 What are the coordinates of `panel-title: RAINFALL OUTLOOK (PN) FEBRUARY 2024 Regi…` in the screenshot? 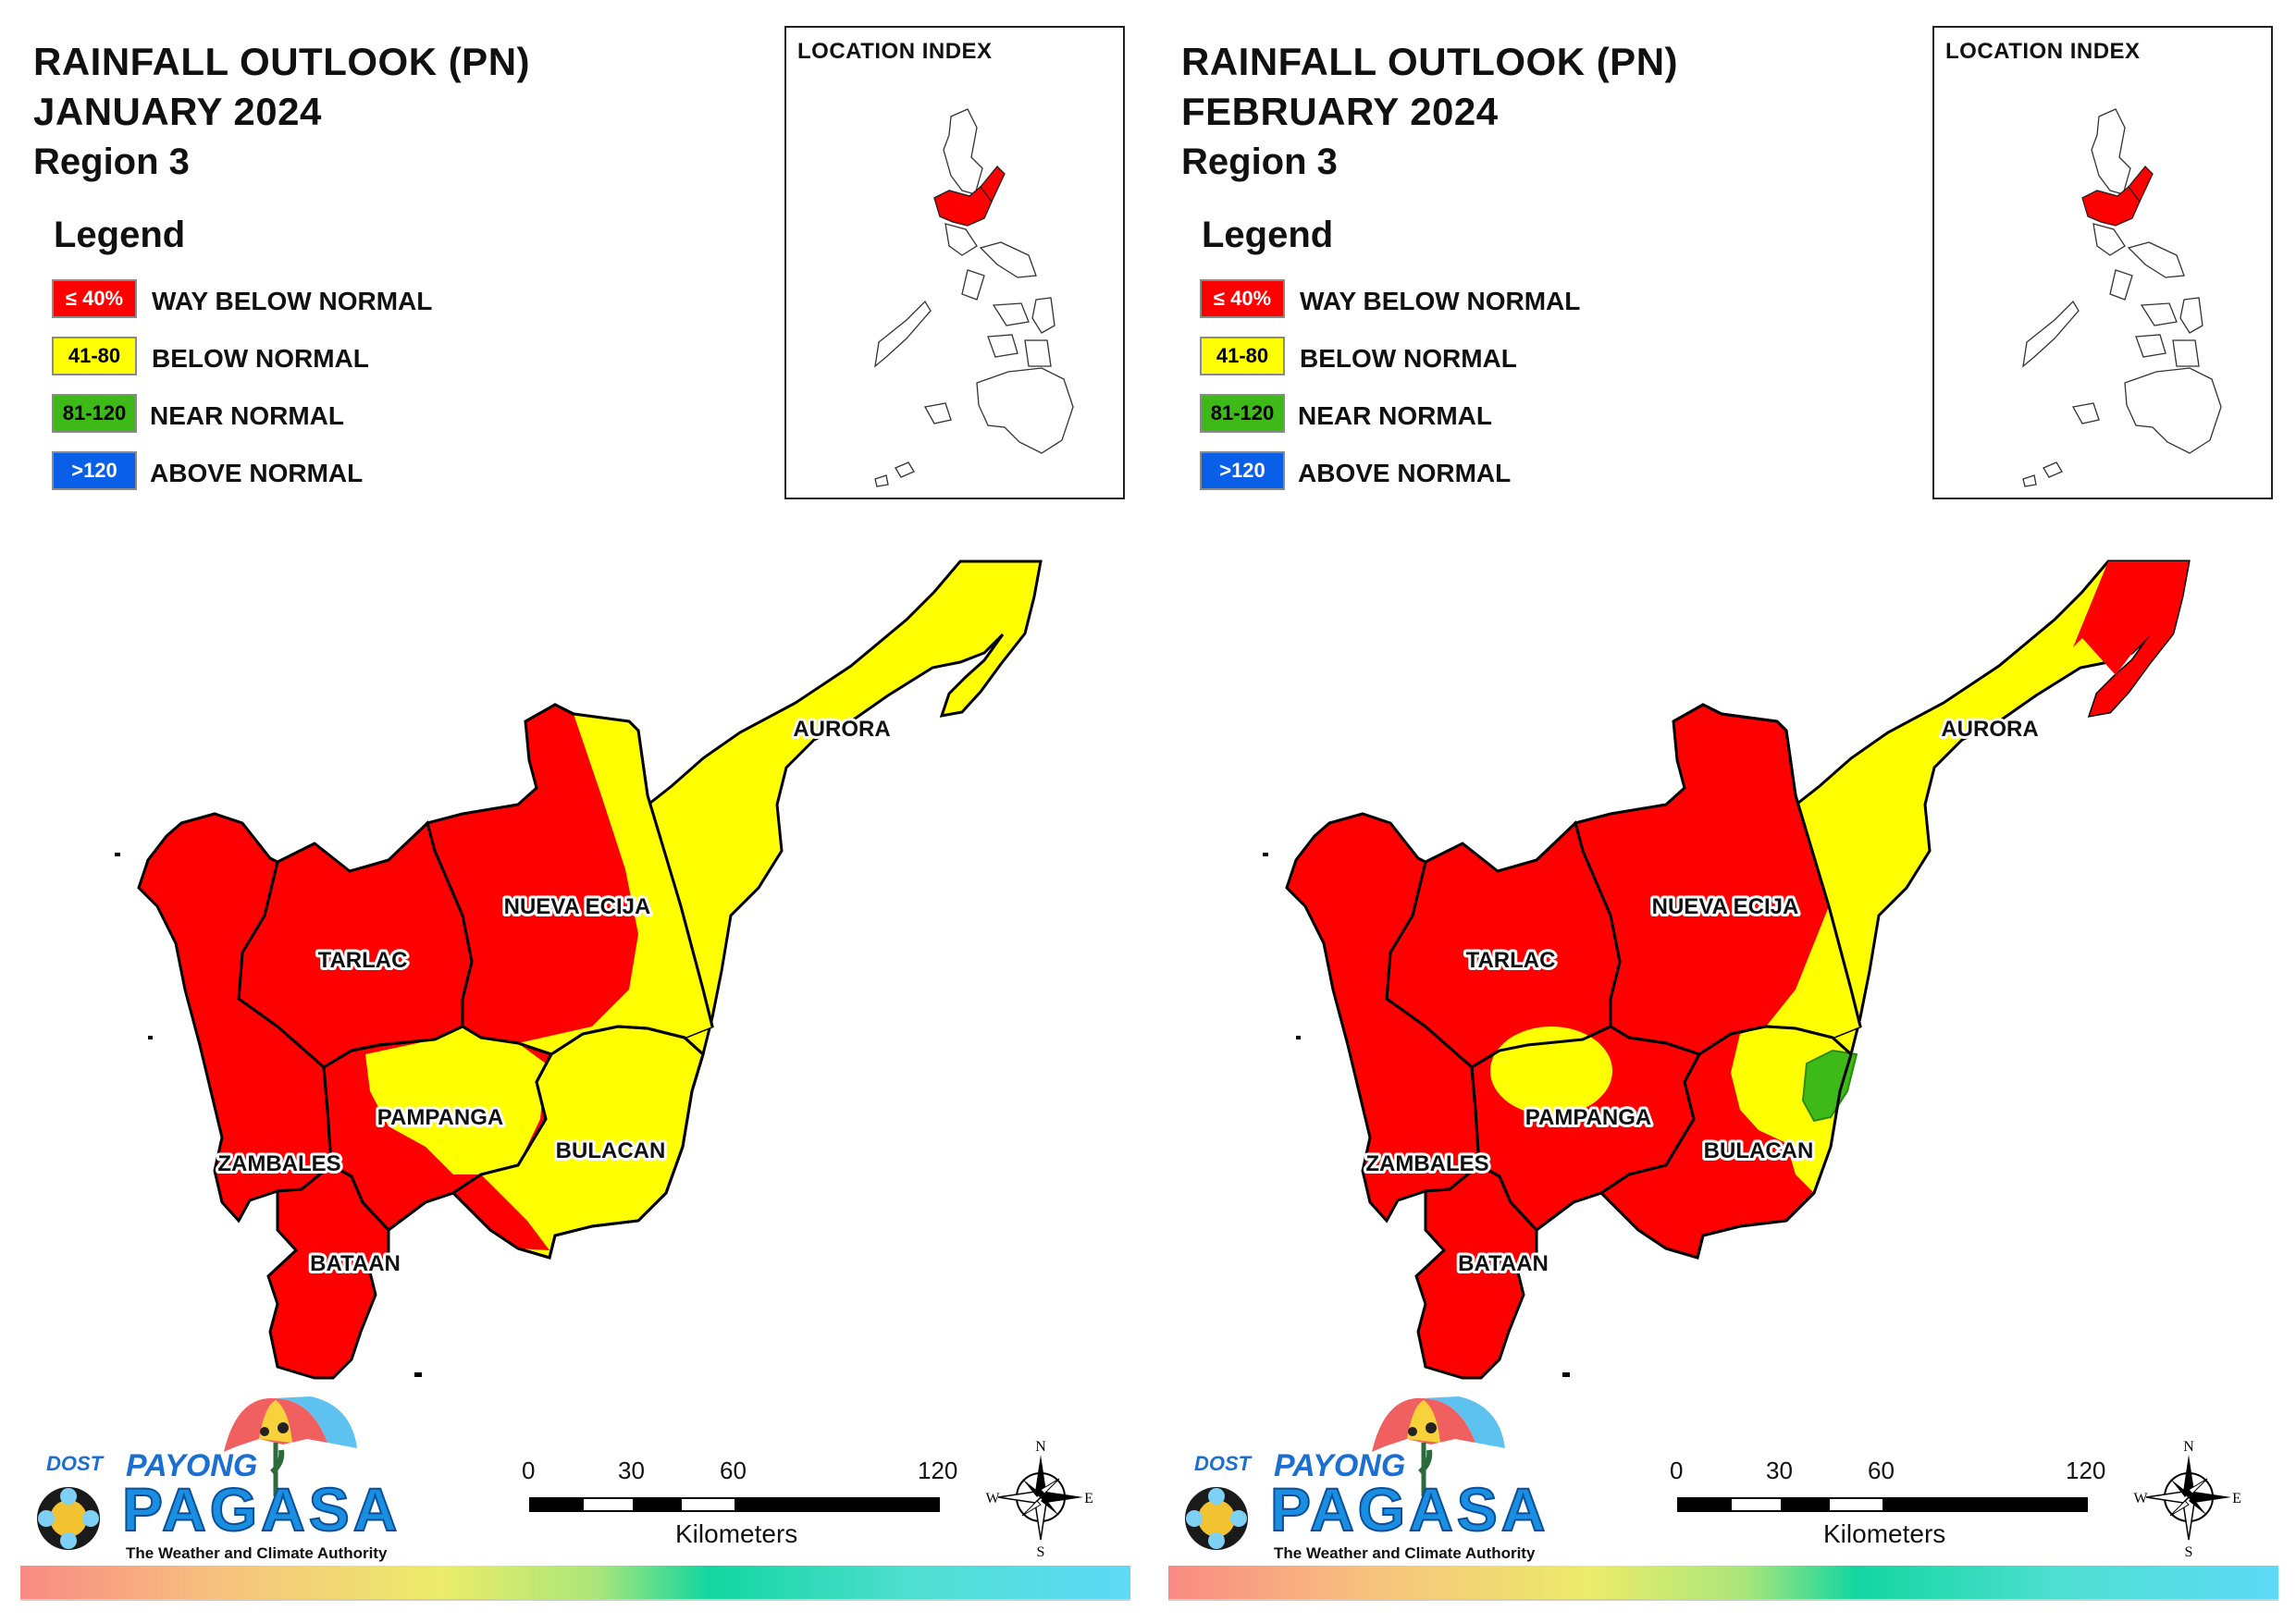 It's located at (1429, 112).